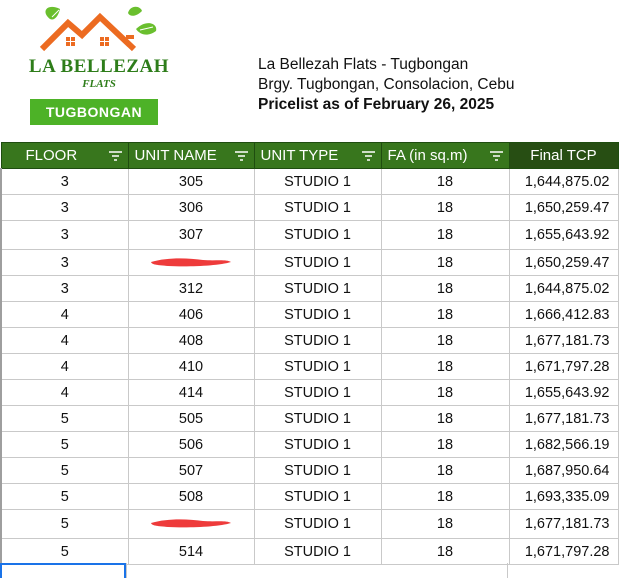  What do you see at coordinates (191, 470) in the screenshot?
I see `unit-name-cell: 507` at bounding box center [191, 470].